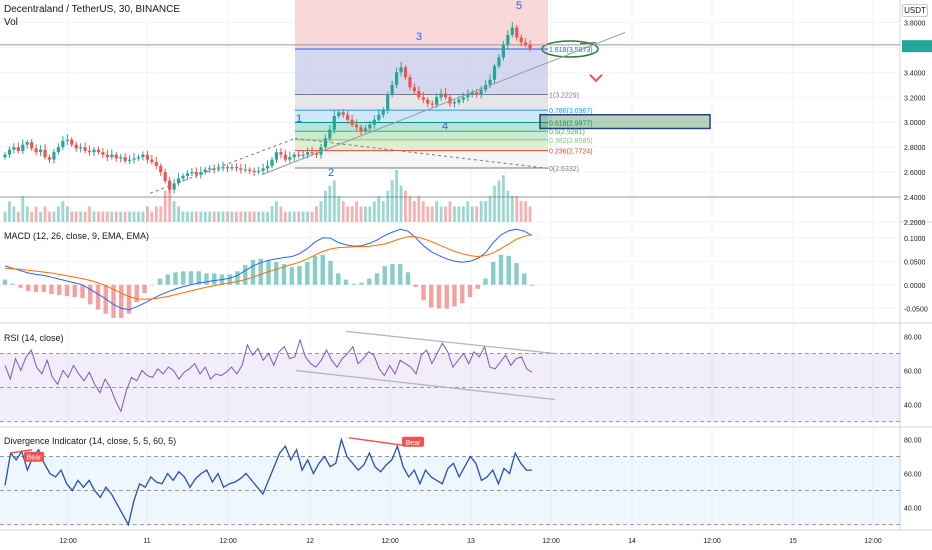 Image resolution: width=932 pixels, height=550 pixels. I want to click on rsi-trendline-top, so click(450, 342).